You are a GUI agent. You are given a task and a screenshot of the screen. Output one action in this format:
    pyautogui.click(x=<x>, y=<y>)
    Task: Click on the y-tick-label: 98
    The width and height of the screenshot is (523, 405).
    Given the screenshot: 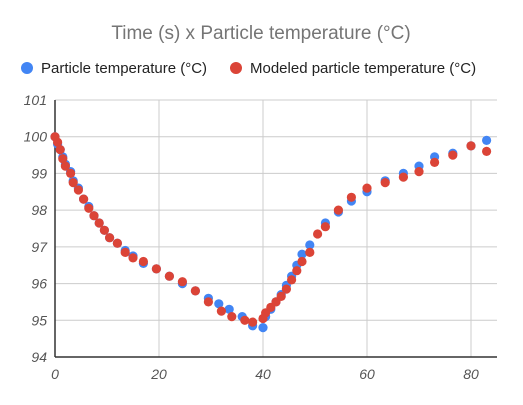 What is the action you would take?
    pyautogui.click(x=39, y=210)
    